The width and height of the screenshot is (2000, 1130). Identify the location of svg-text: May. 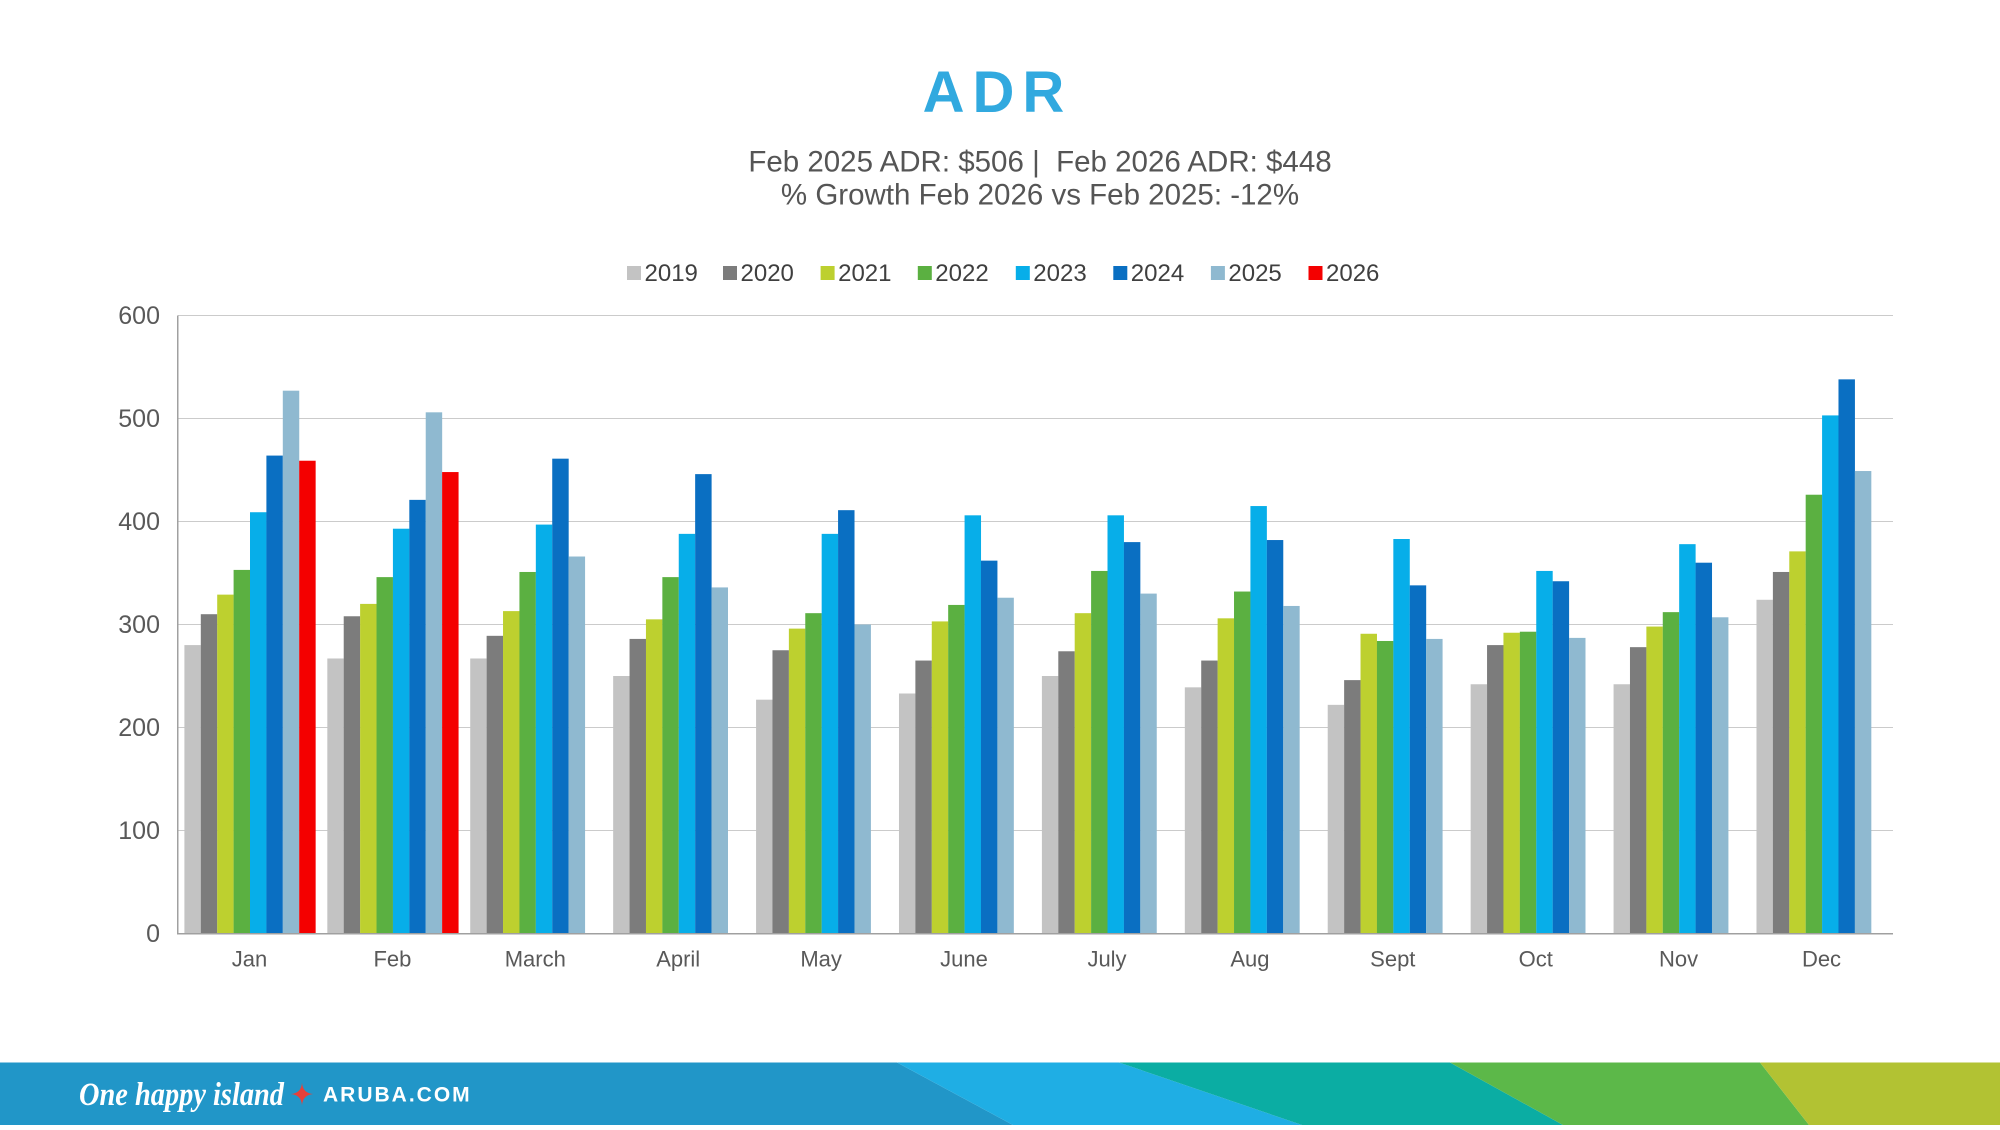
(821, 959).